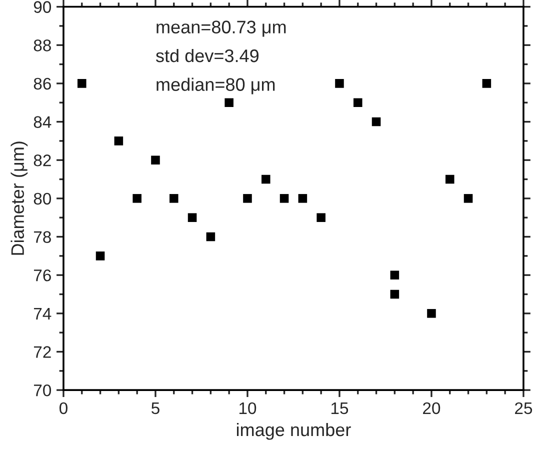 The height and width of the screenshot is (452, 538). I want to click on y-tick-label: 80, so click(43, 198).